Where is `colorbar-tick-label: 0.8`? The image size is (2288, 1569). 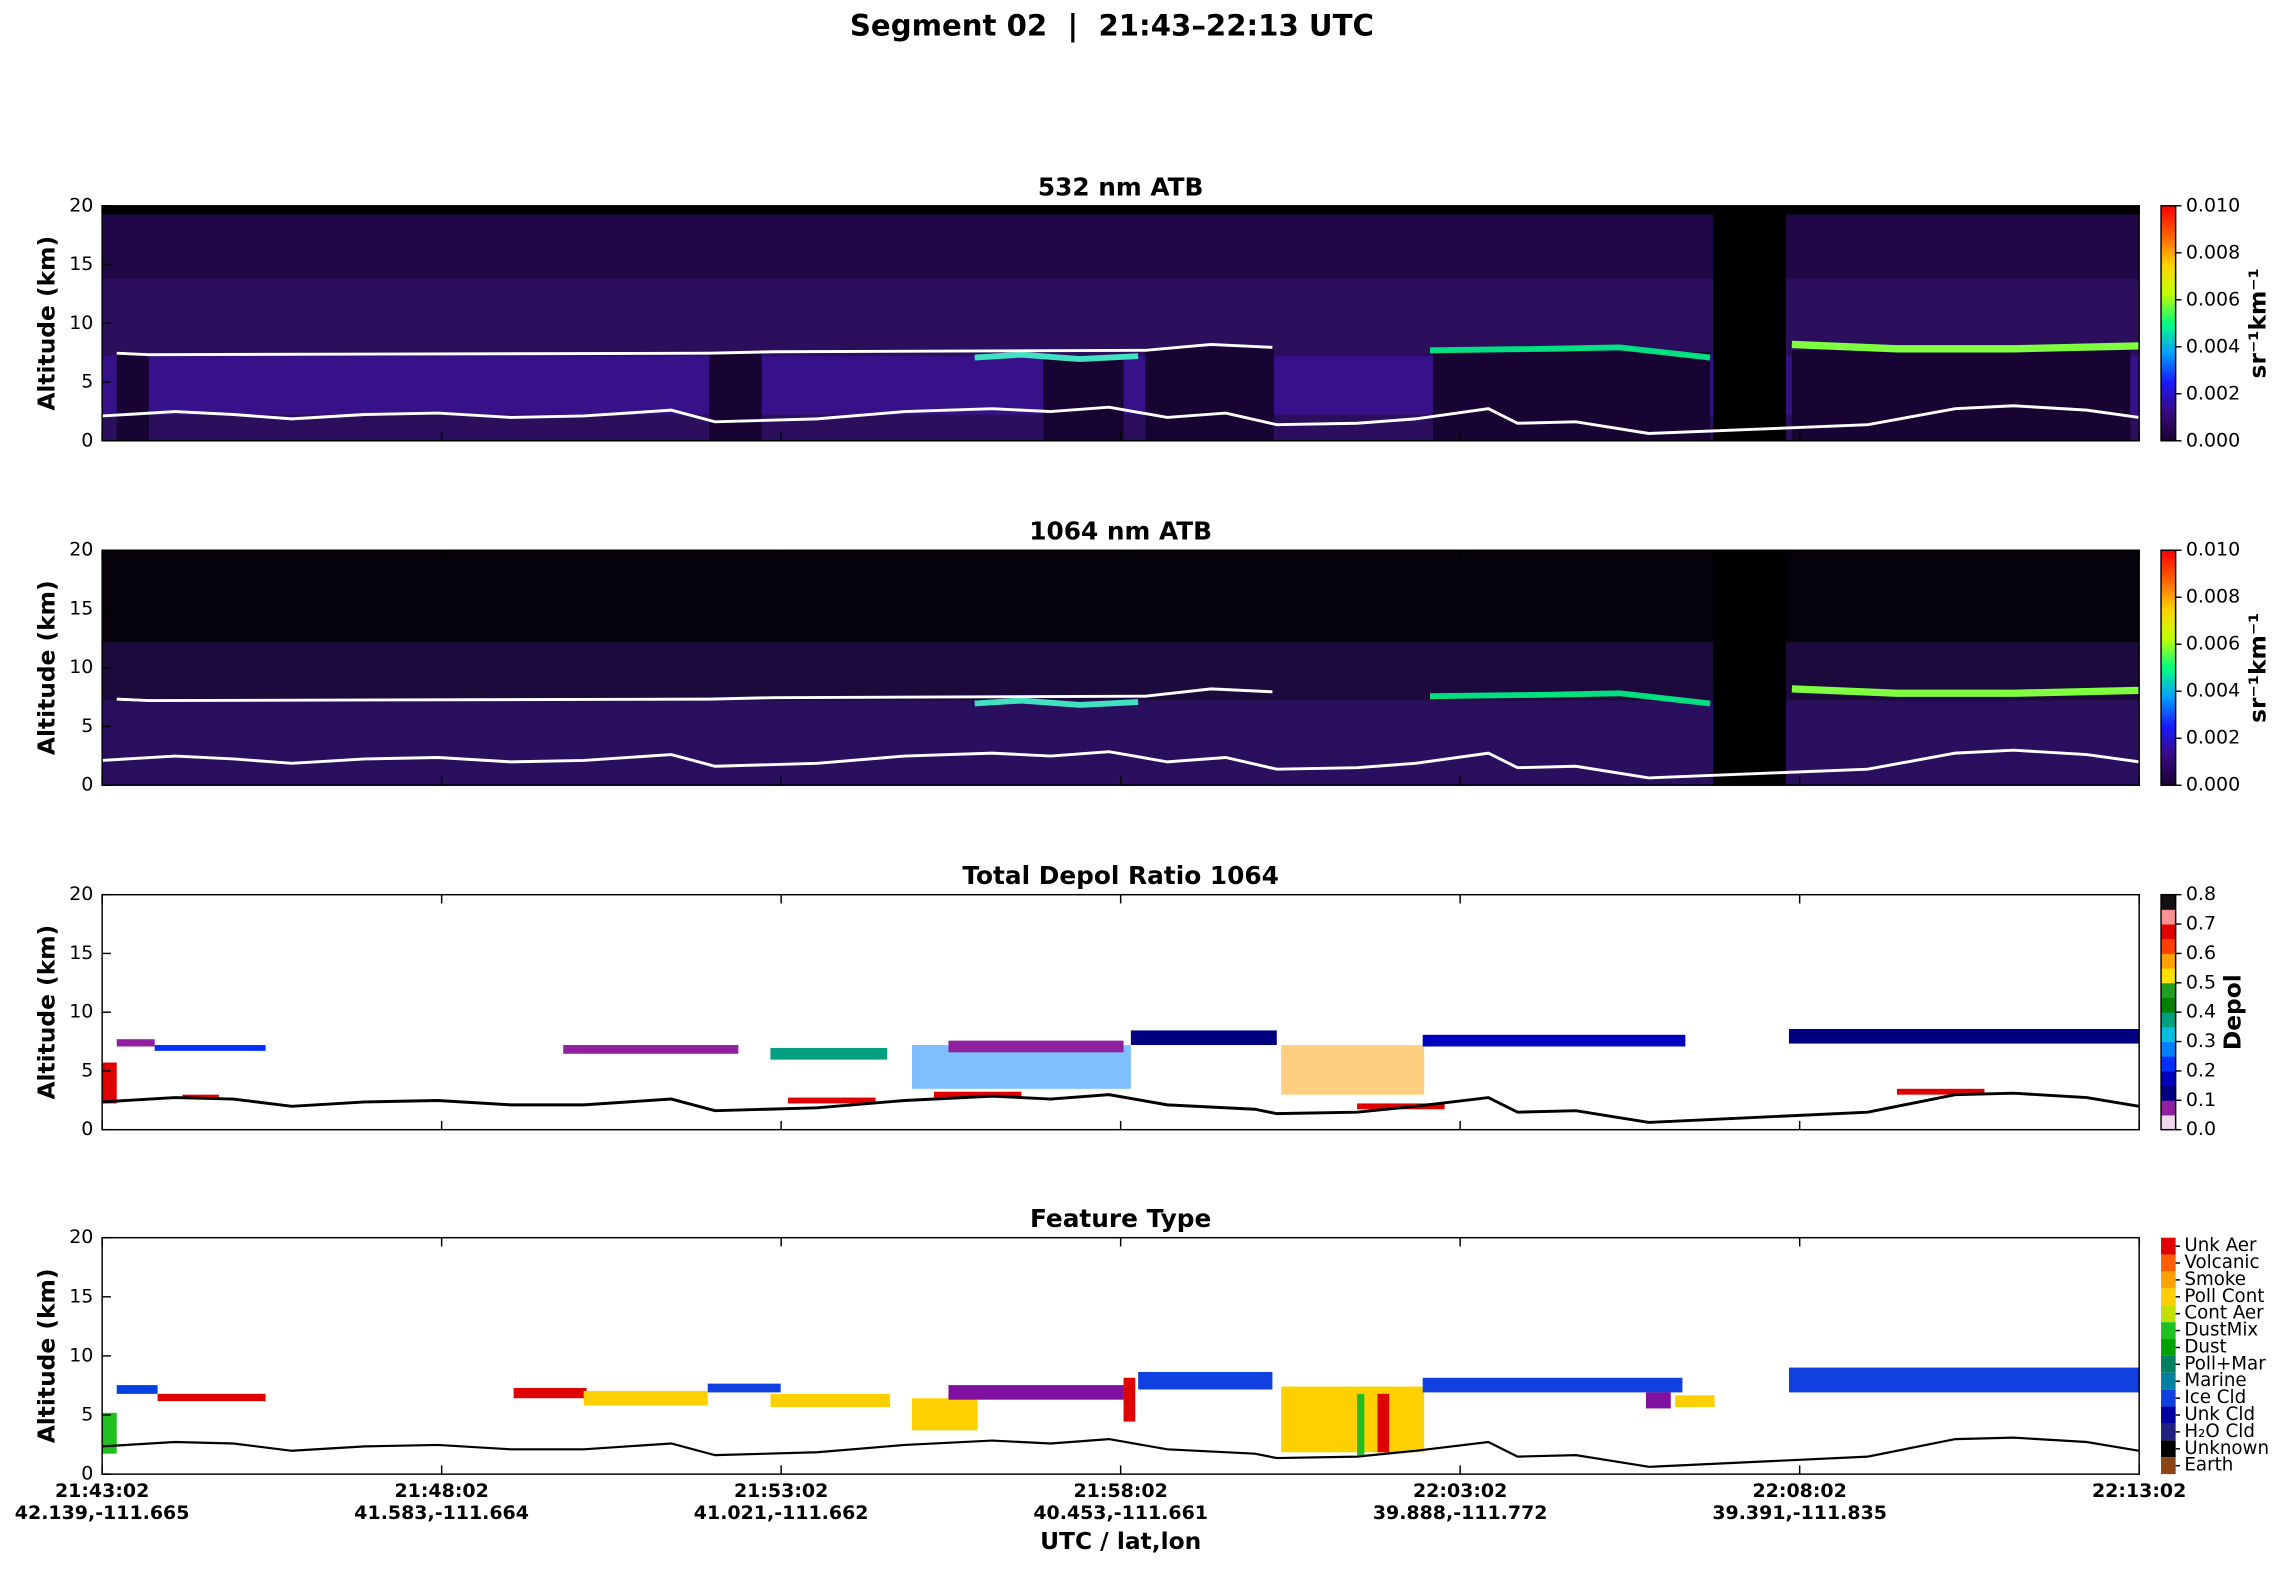 colorbar-tick-label: 0.8 is located at coordinates (2201, 894).